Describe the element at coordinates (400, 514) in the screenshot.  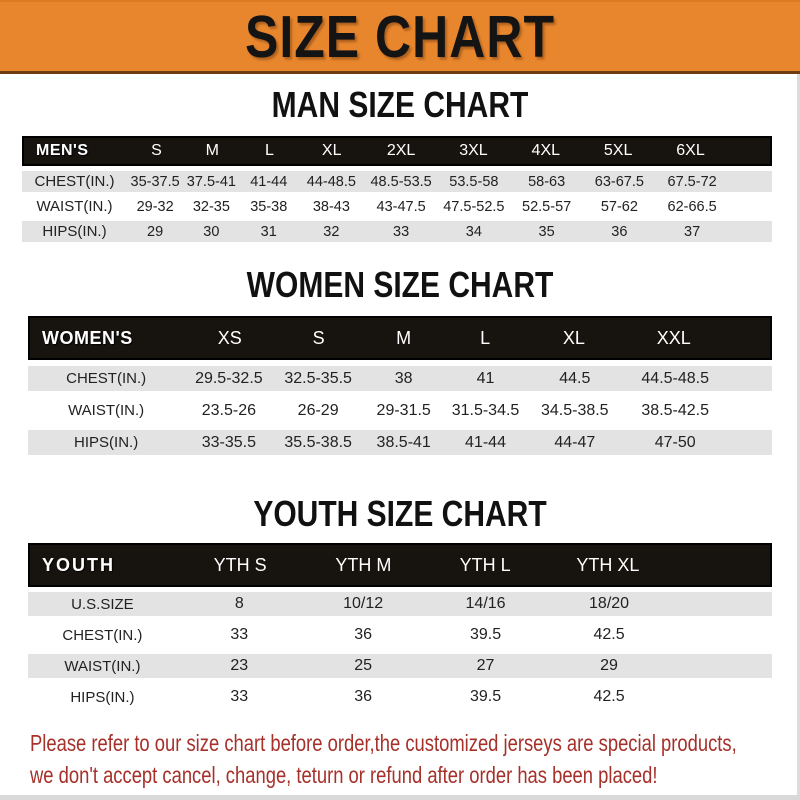
I see `youth-section-title: YOUTH SIZE CHART` at that location.